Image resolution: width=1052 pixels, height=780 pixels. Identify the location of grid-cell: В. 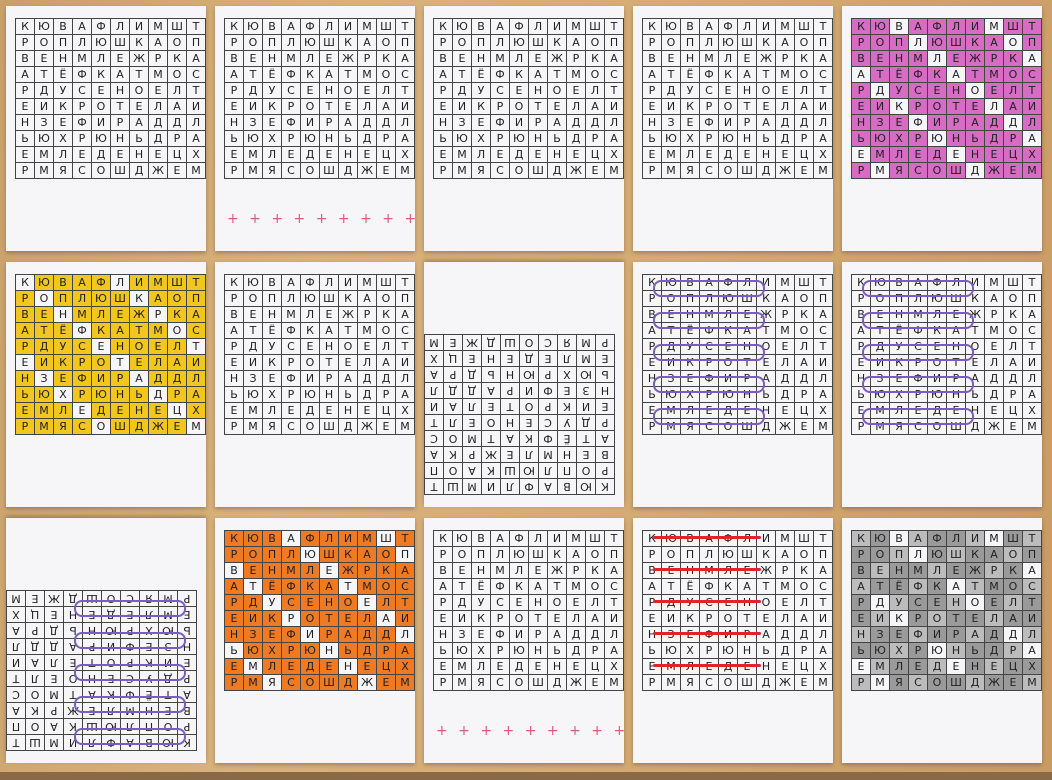
(272, 538).